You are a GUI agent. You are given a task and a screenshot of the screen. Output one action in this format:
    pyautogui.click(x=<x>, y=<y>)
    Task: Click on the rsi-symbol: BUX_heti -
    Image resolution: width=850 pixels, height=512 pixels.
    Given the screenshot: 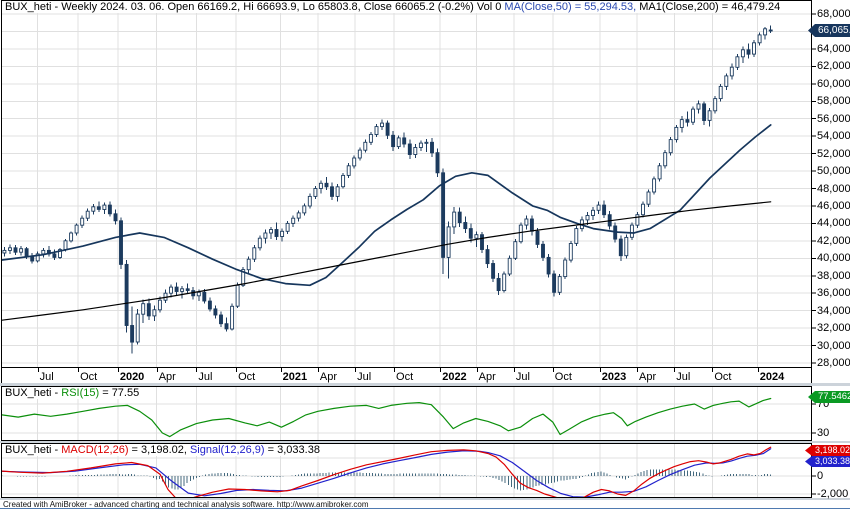 What is the action you would take?
    pyautogui.click(x=33, y=393)
    